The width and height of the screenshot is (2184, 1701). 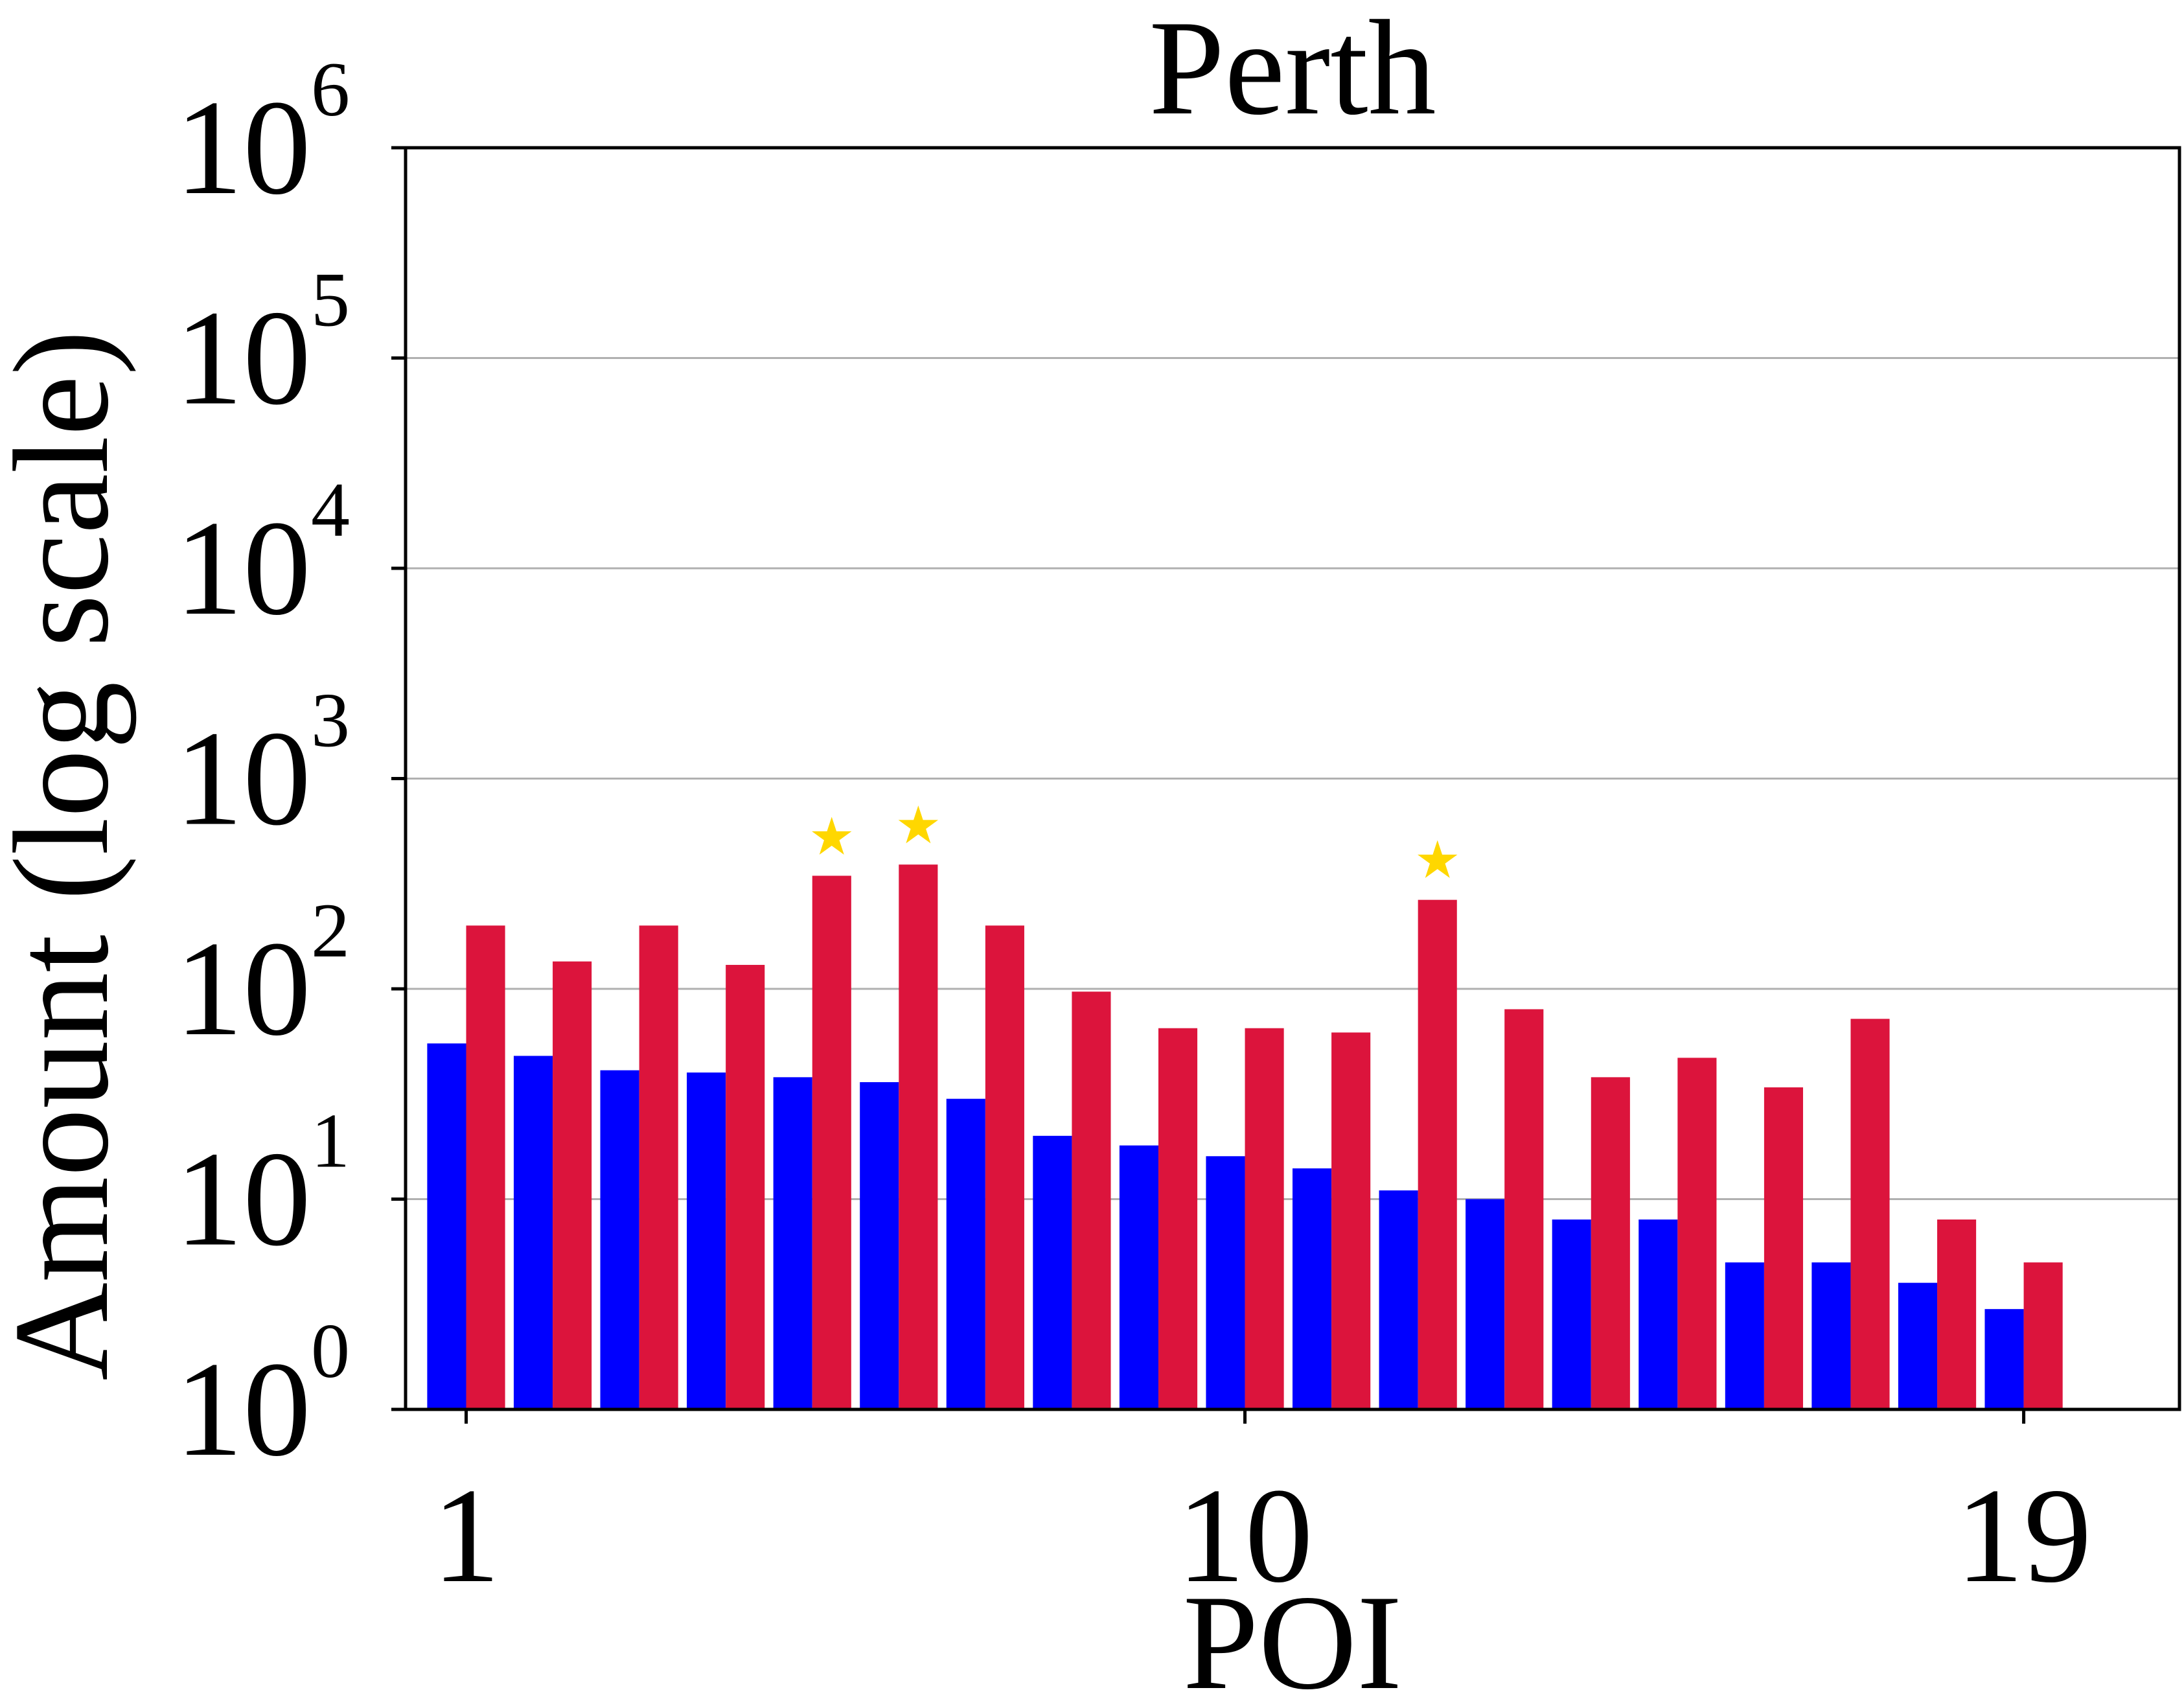 I want to click on y-tick-label: 10¹, so click(x=262, y=1186).